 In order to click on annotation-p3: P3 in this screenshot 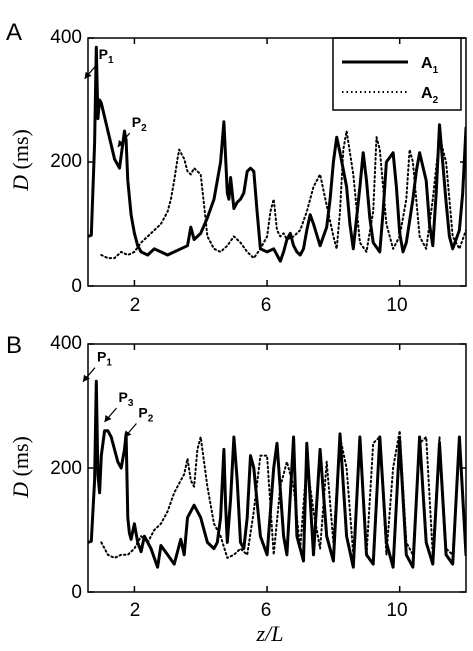, I will do `click(126, 399)`.